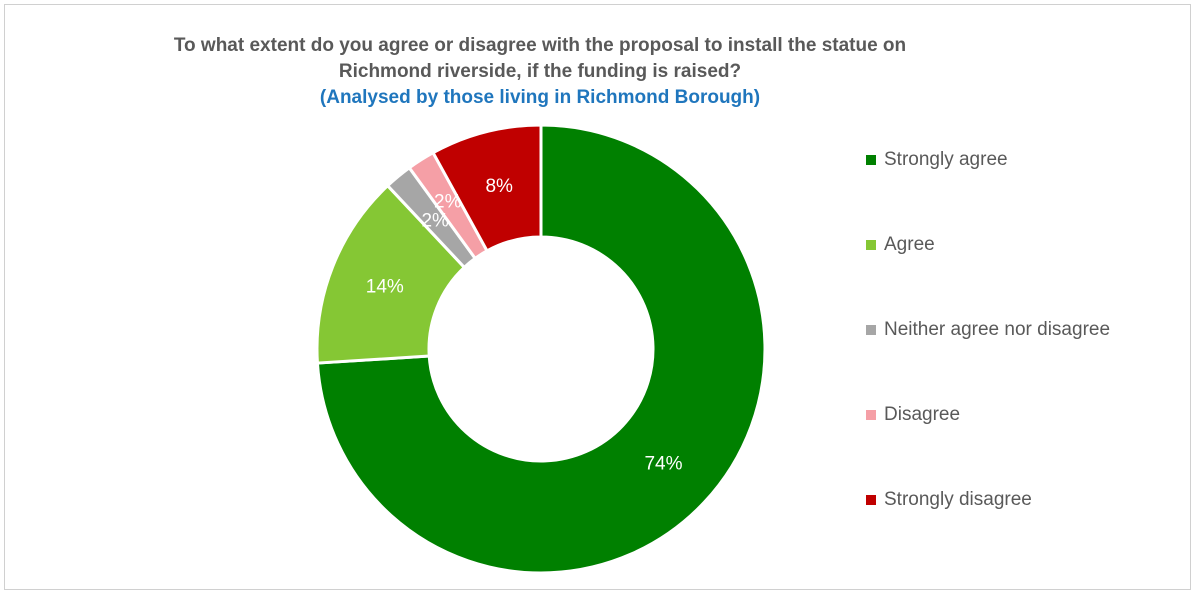 The width and height of the screenshot is (1195, 592). I want to click on legend-label-neither: Neither agree nor disagree, so click(997, 329).